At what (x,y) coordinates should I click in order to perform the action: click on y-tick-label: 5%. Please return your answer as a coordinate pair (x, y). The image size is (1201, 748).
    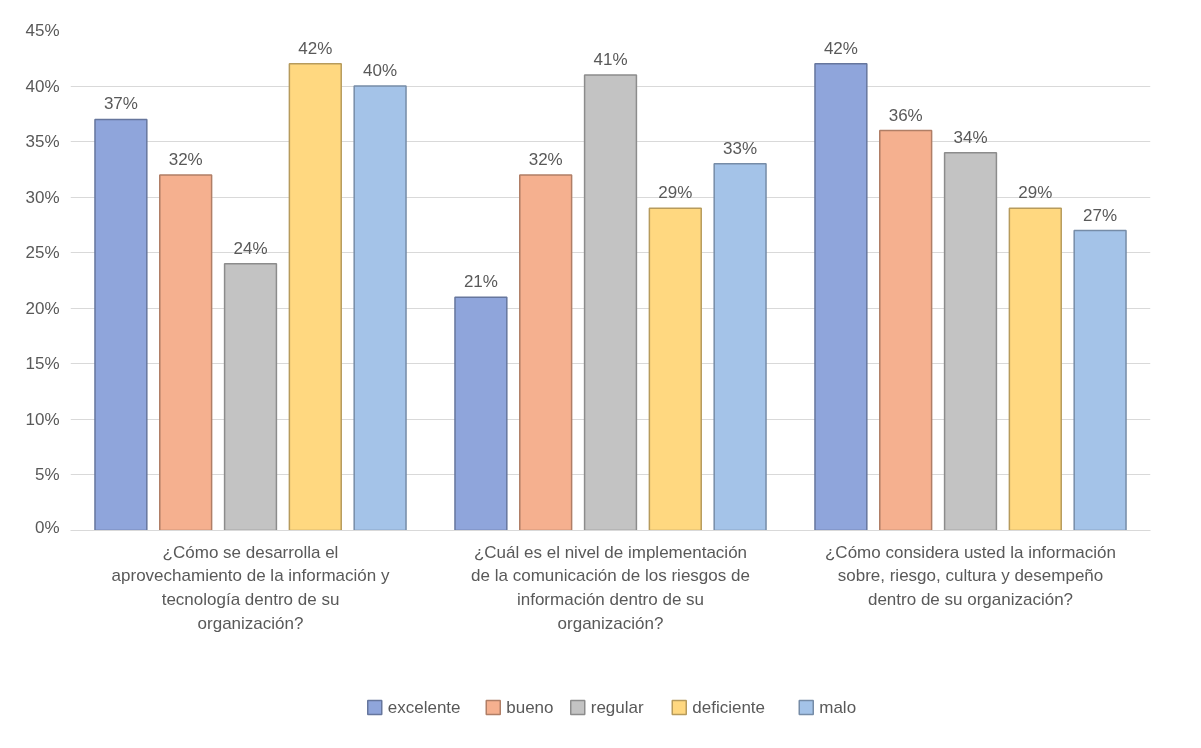
    Looking at the image, I should click on (47, 475).